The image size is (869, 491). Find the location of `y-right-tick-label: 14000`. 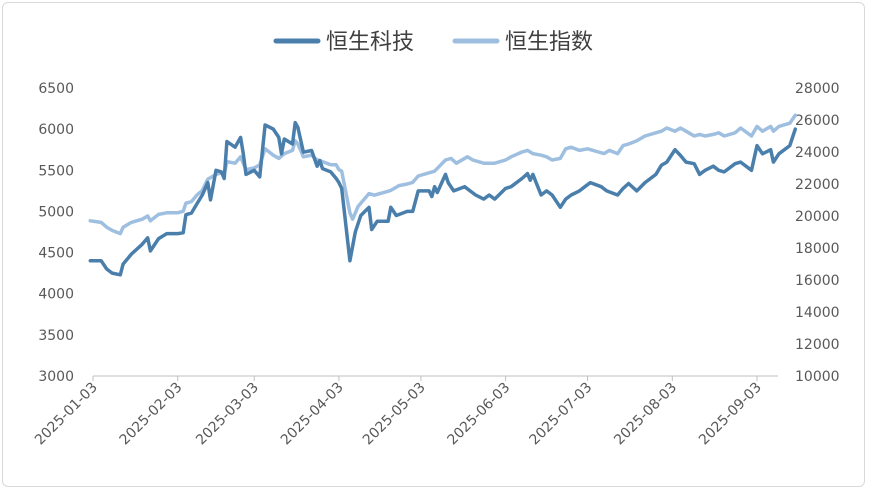

y-right-tick-label: 14000 is located at coordinates (817, 313).